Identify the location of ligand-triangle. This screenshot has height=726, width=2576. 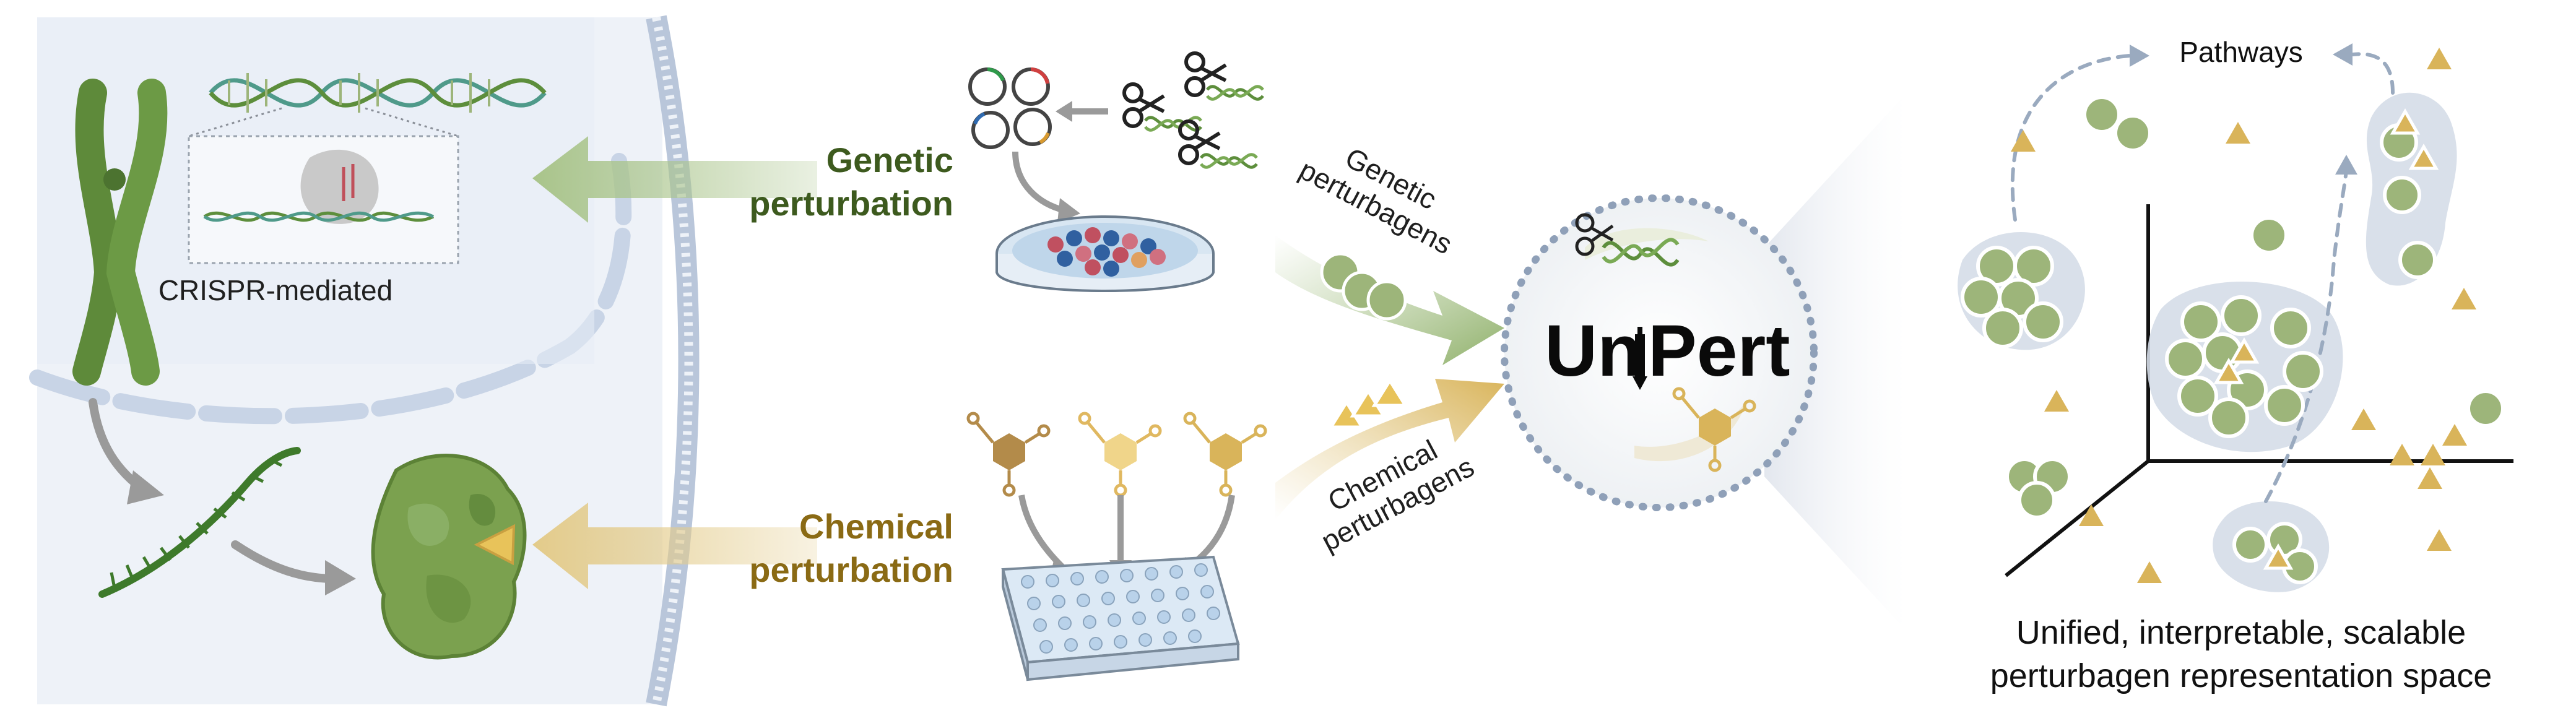
(495, 545).